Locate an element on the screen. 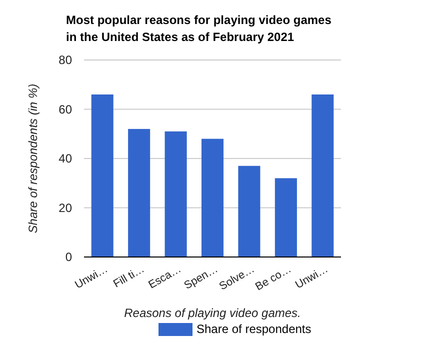 The image size is (437, 339). y-axis-title: Share of respondents (in %) is located at coordinates (33, 159).